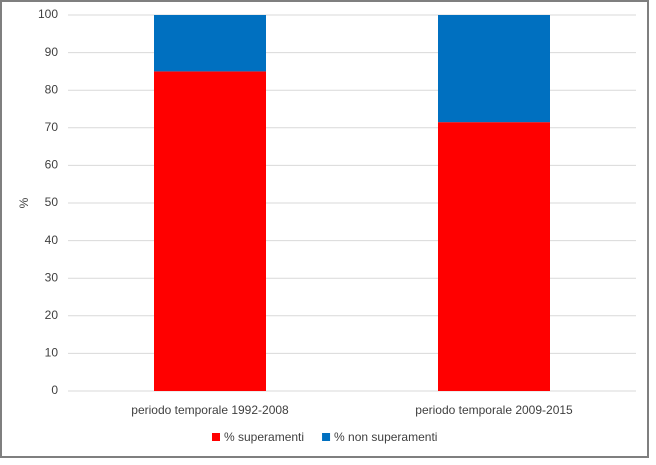  I want to click on y-tick-label: 30, so click(52, 277).